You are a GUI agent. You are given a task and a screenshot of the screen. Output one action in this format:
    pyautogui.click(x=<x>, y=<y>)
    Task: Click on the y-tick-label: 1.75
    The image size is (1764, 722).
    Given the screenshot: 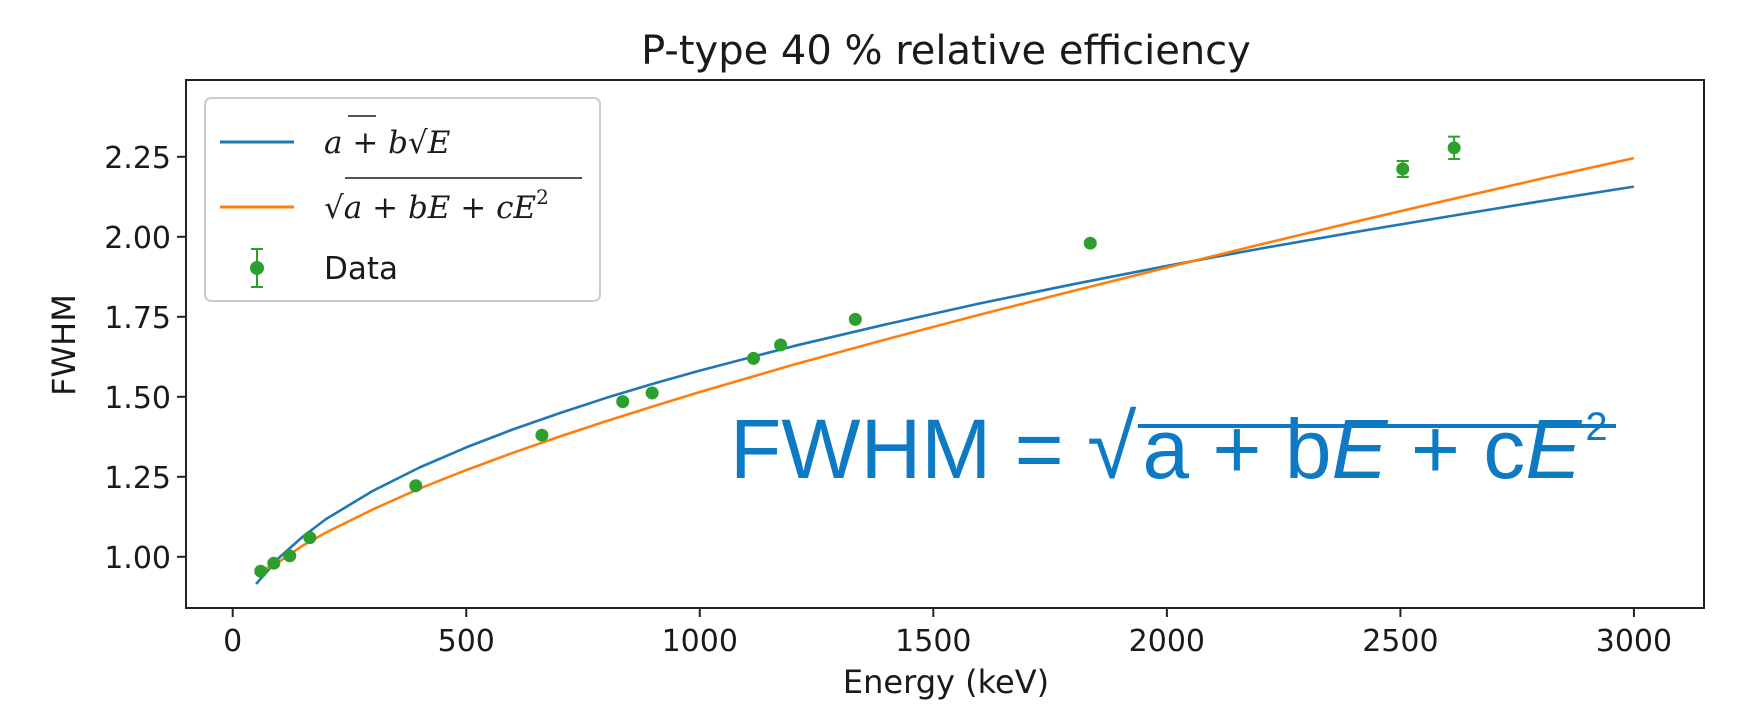 What is the action you would take?
    pyautogui.click(x=137, y=318)
    